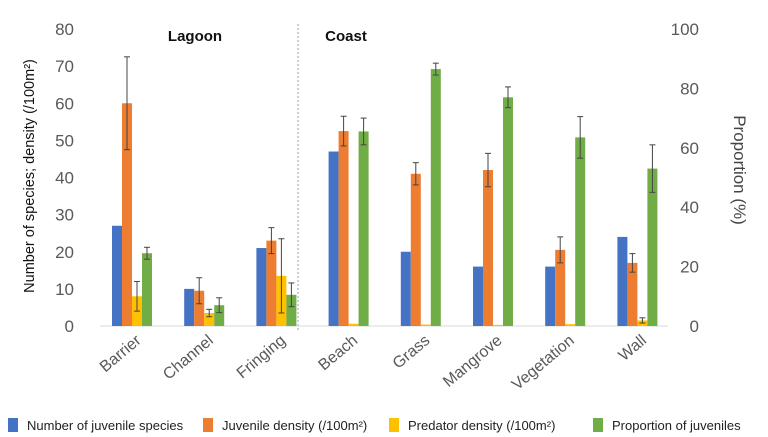  What do you see at coordinates (689, 267) in the screenshot?
I see `right-tick-label: 20` at bounding box center [689, 267].